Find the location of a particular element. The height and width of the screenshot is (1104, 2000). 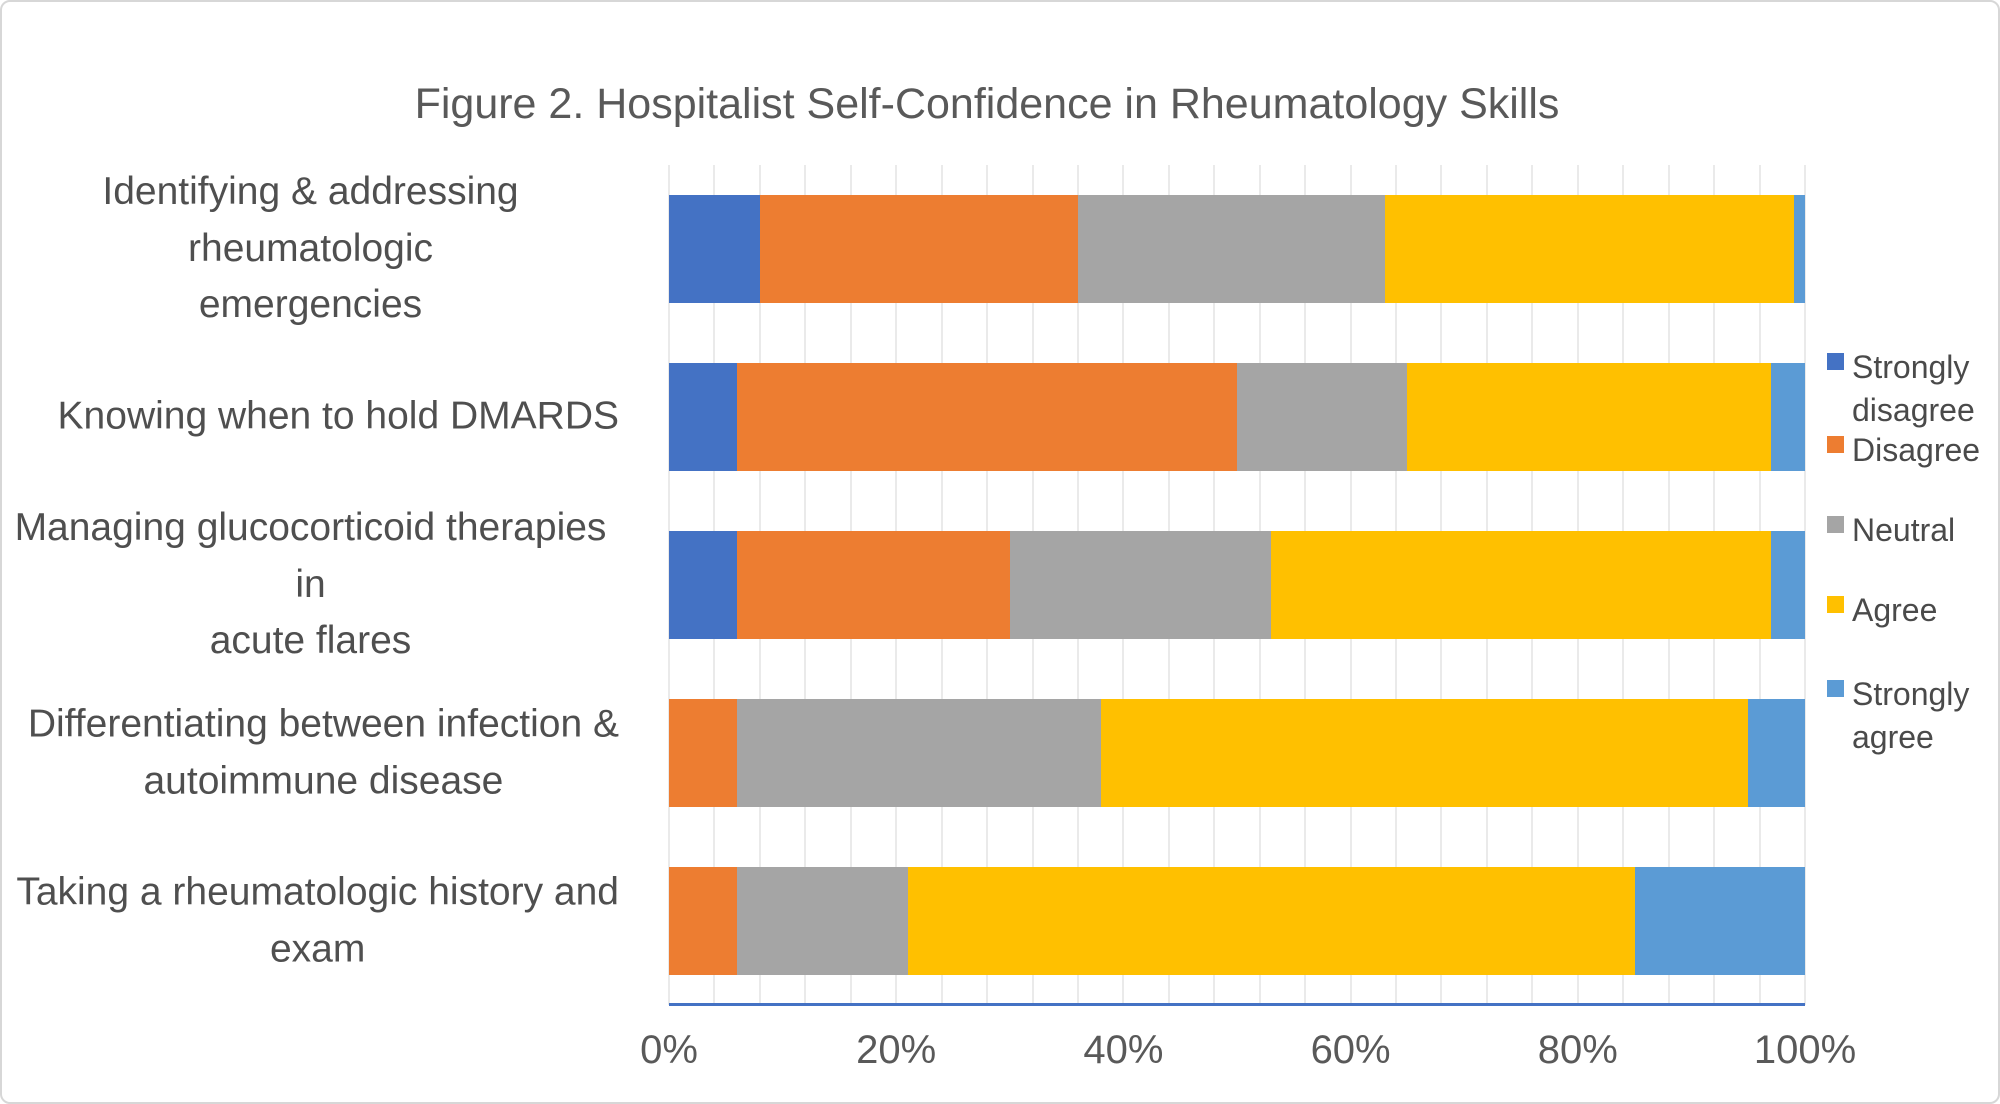

legend-item-agree: Agree is located at coordinates (1882, 610).